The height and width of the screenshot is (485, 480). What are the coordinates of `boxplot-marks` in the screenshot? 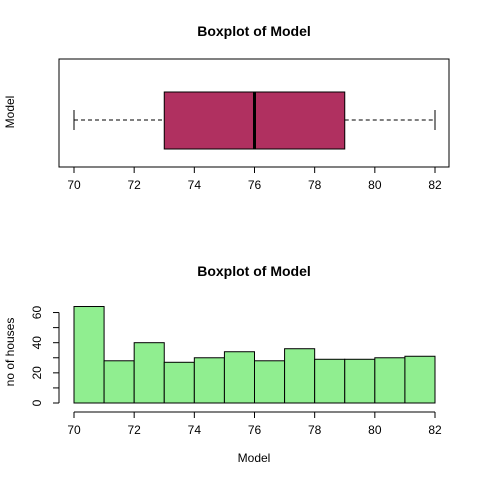 It's located at (254, 120).